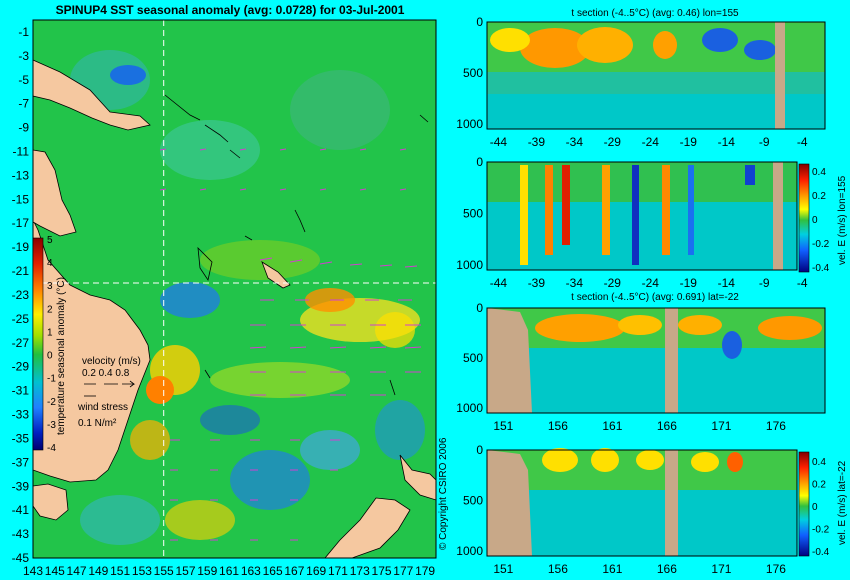  What do you see at coordinates (642, 216) in the screenshot?
I see `panel2-section` at bounding box center [642, 216].